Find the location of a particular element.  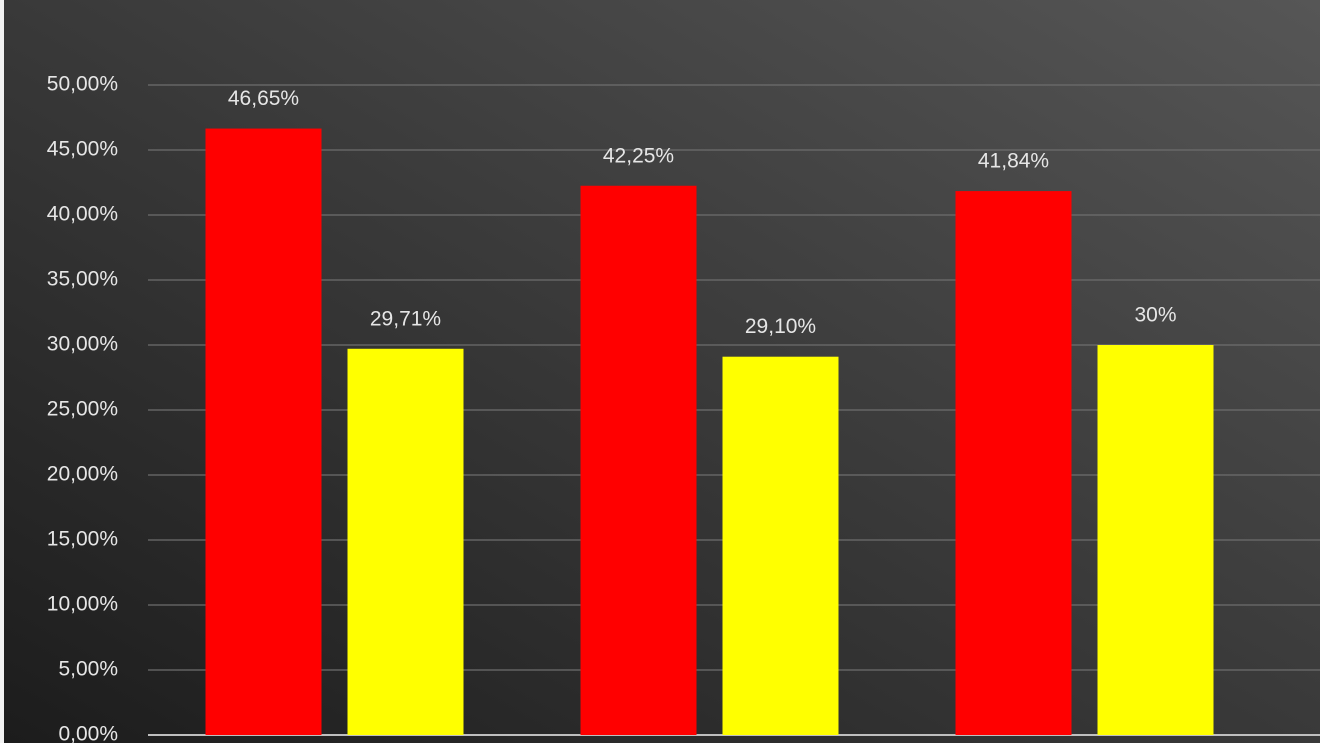

value-label: 46,65% is located at coordinates (263, 98).